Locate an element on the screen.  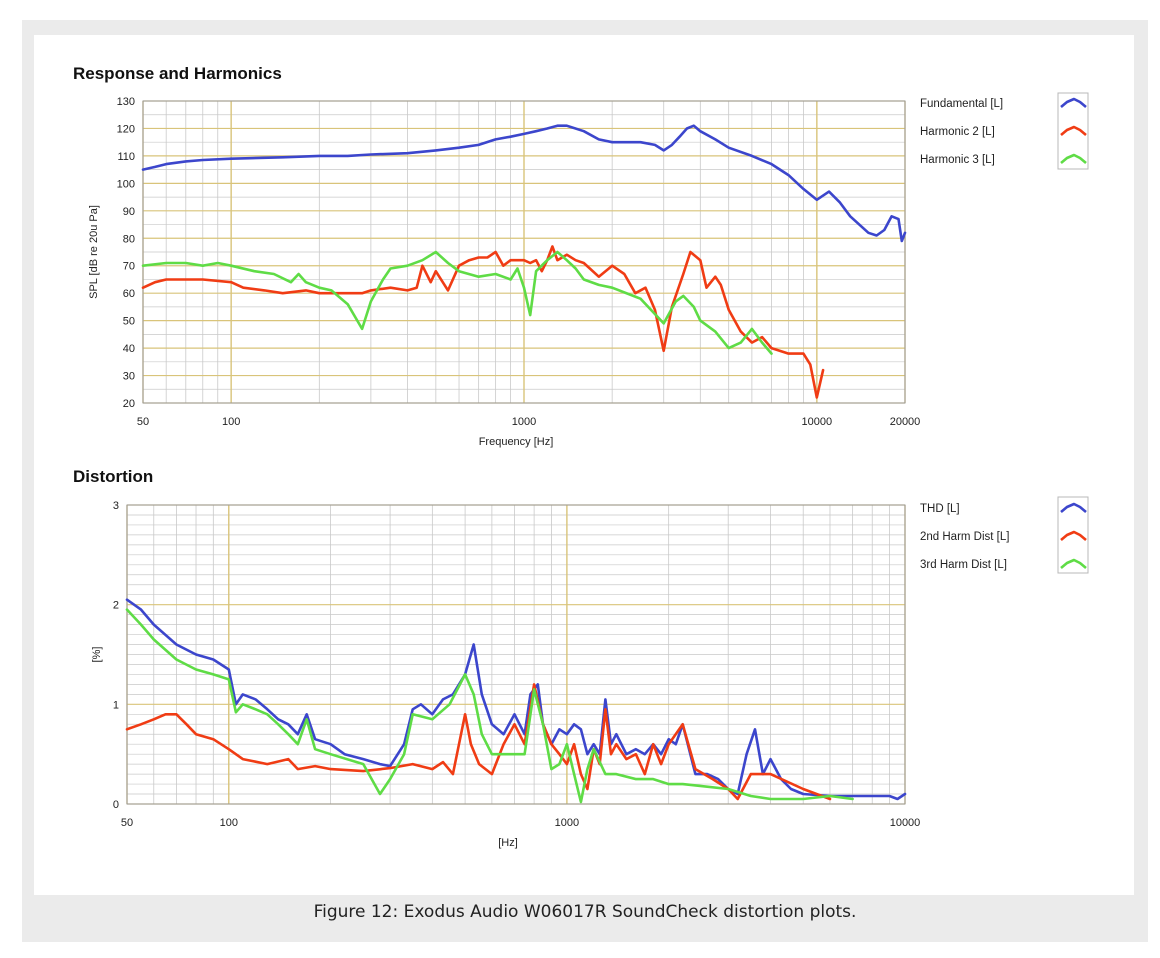
y-tick-label: 110 is located at coordinates (126, 157).